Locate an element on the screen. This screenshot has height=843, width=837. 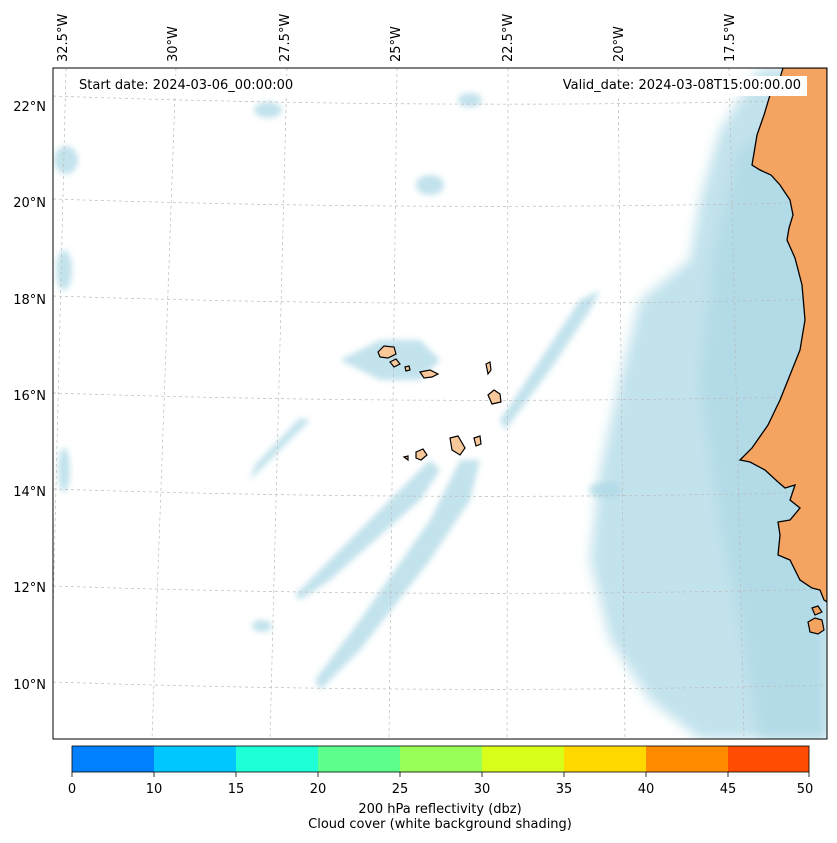
island-fogo is located at coordinates (421, 454).